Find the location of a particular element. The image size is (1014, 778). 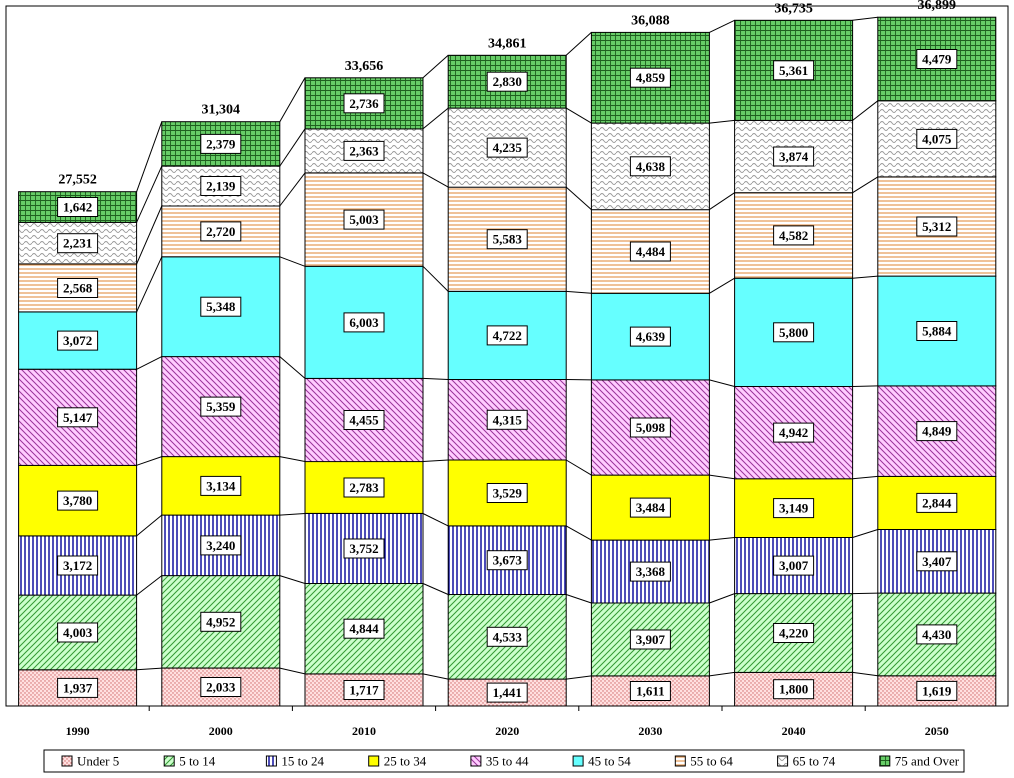

data-label: 4,952 is located at coordinates (220, 621).